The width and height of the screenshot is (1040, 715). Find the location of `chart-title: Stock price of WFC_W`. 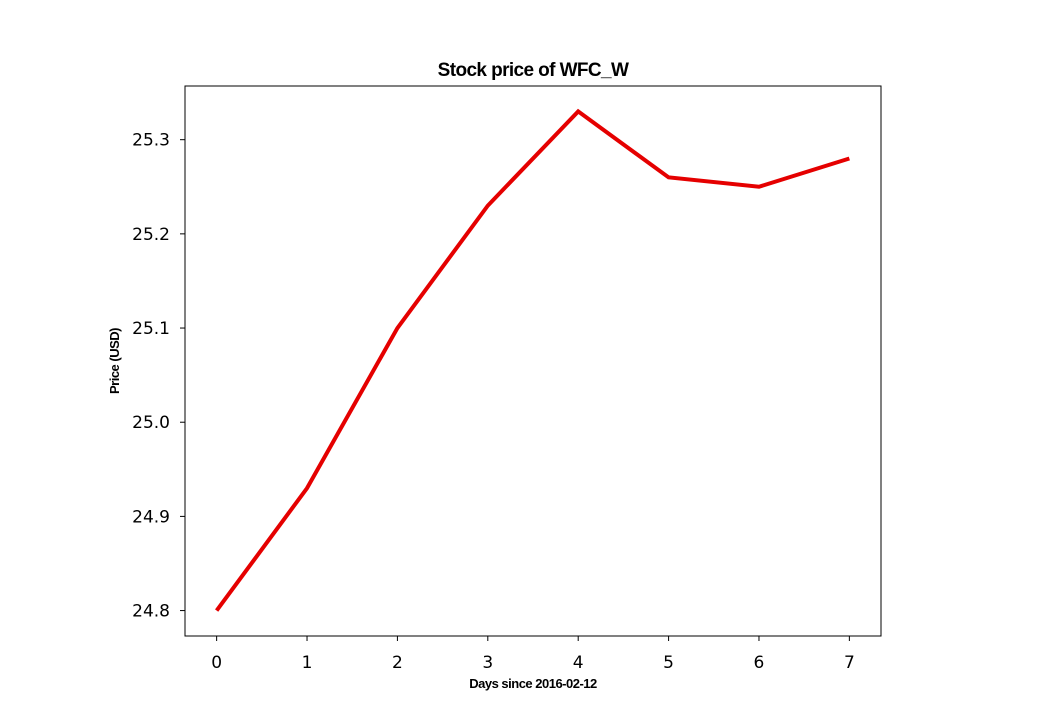

chart-title: Stock price of WFC_W is located at coordinates (533, 70).